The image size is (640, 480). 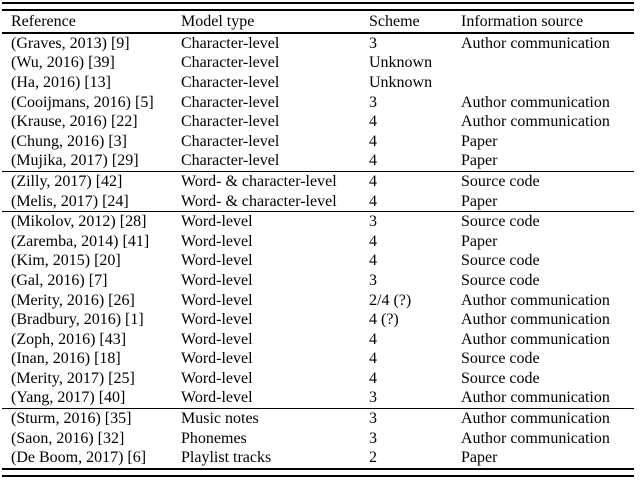 I want to click on cell-model-type: Music notes, so click(x=220, y=419).